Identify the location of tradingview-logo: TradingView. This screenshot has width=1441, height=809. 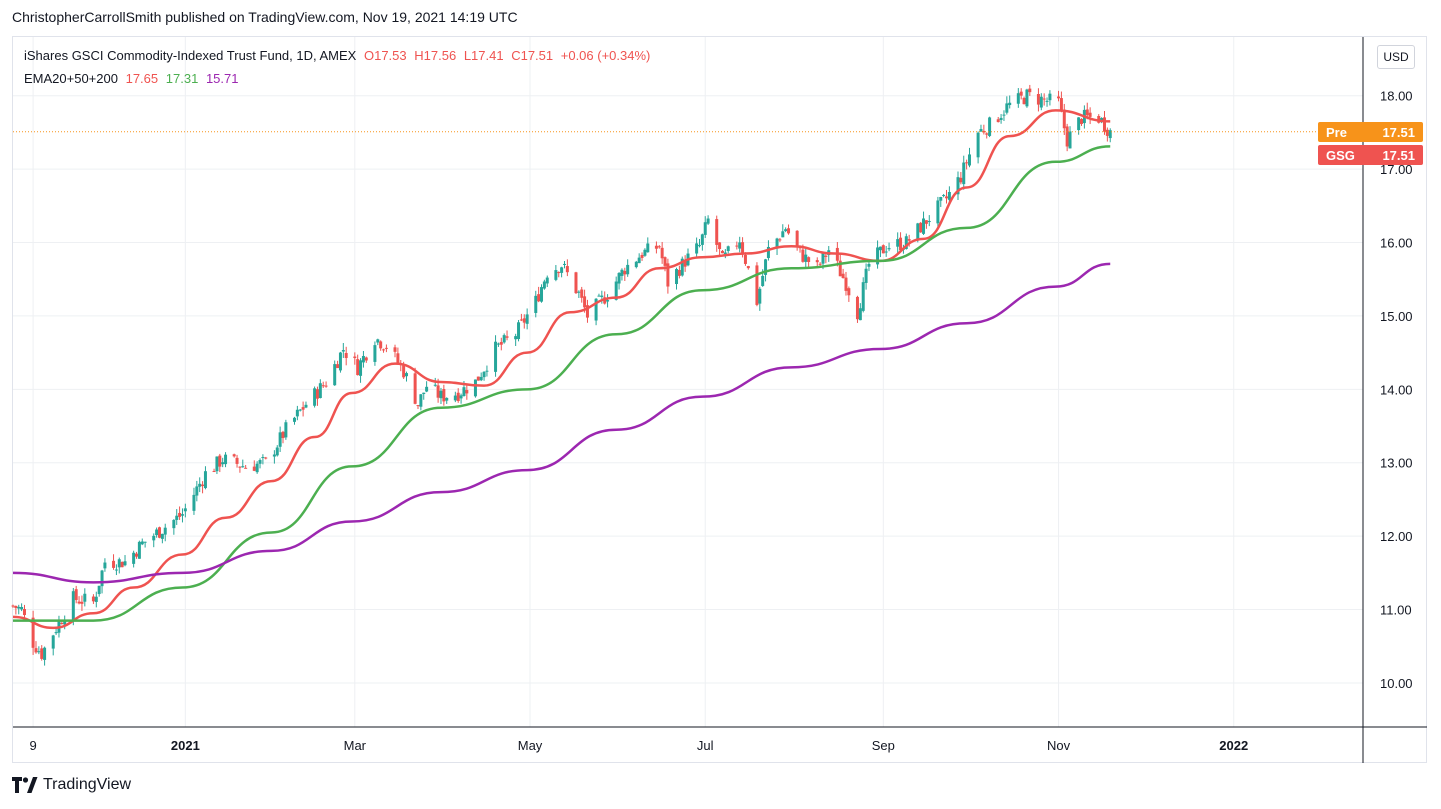
(71, 785).